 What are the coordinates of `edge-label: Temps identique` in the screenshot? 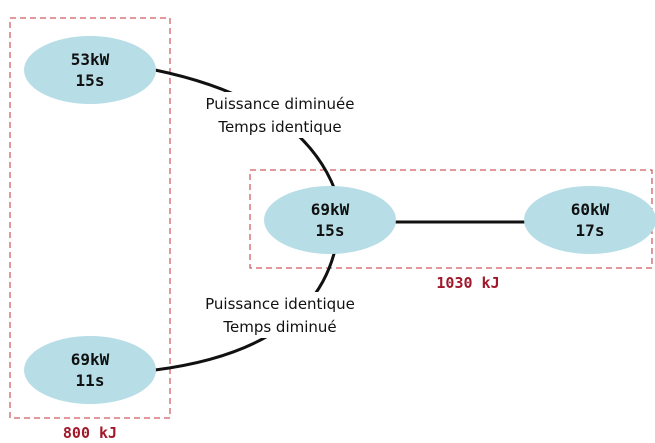 It's located at (279, 127).